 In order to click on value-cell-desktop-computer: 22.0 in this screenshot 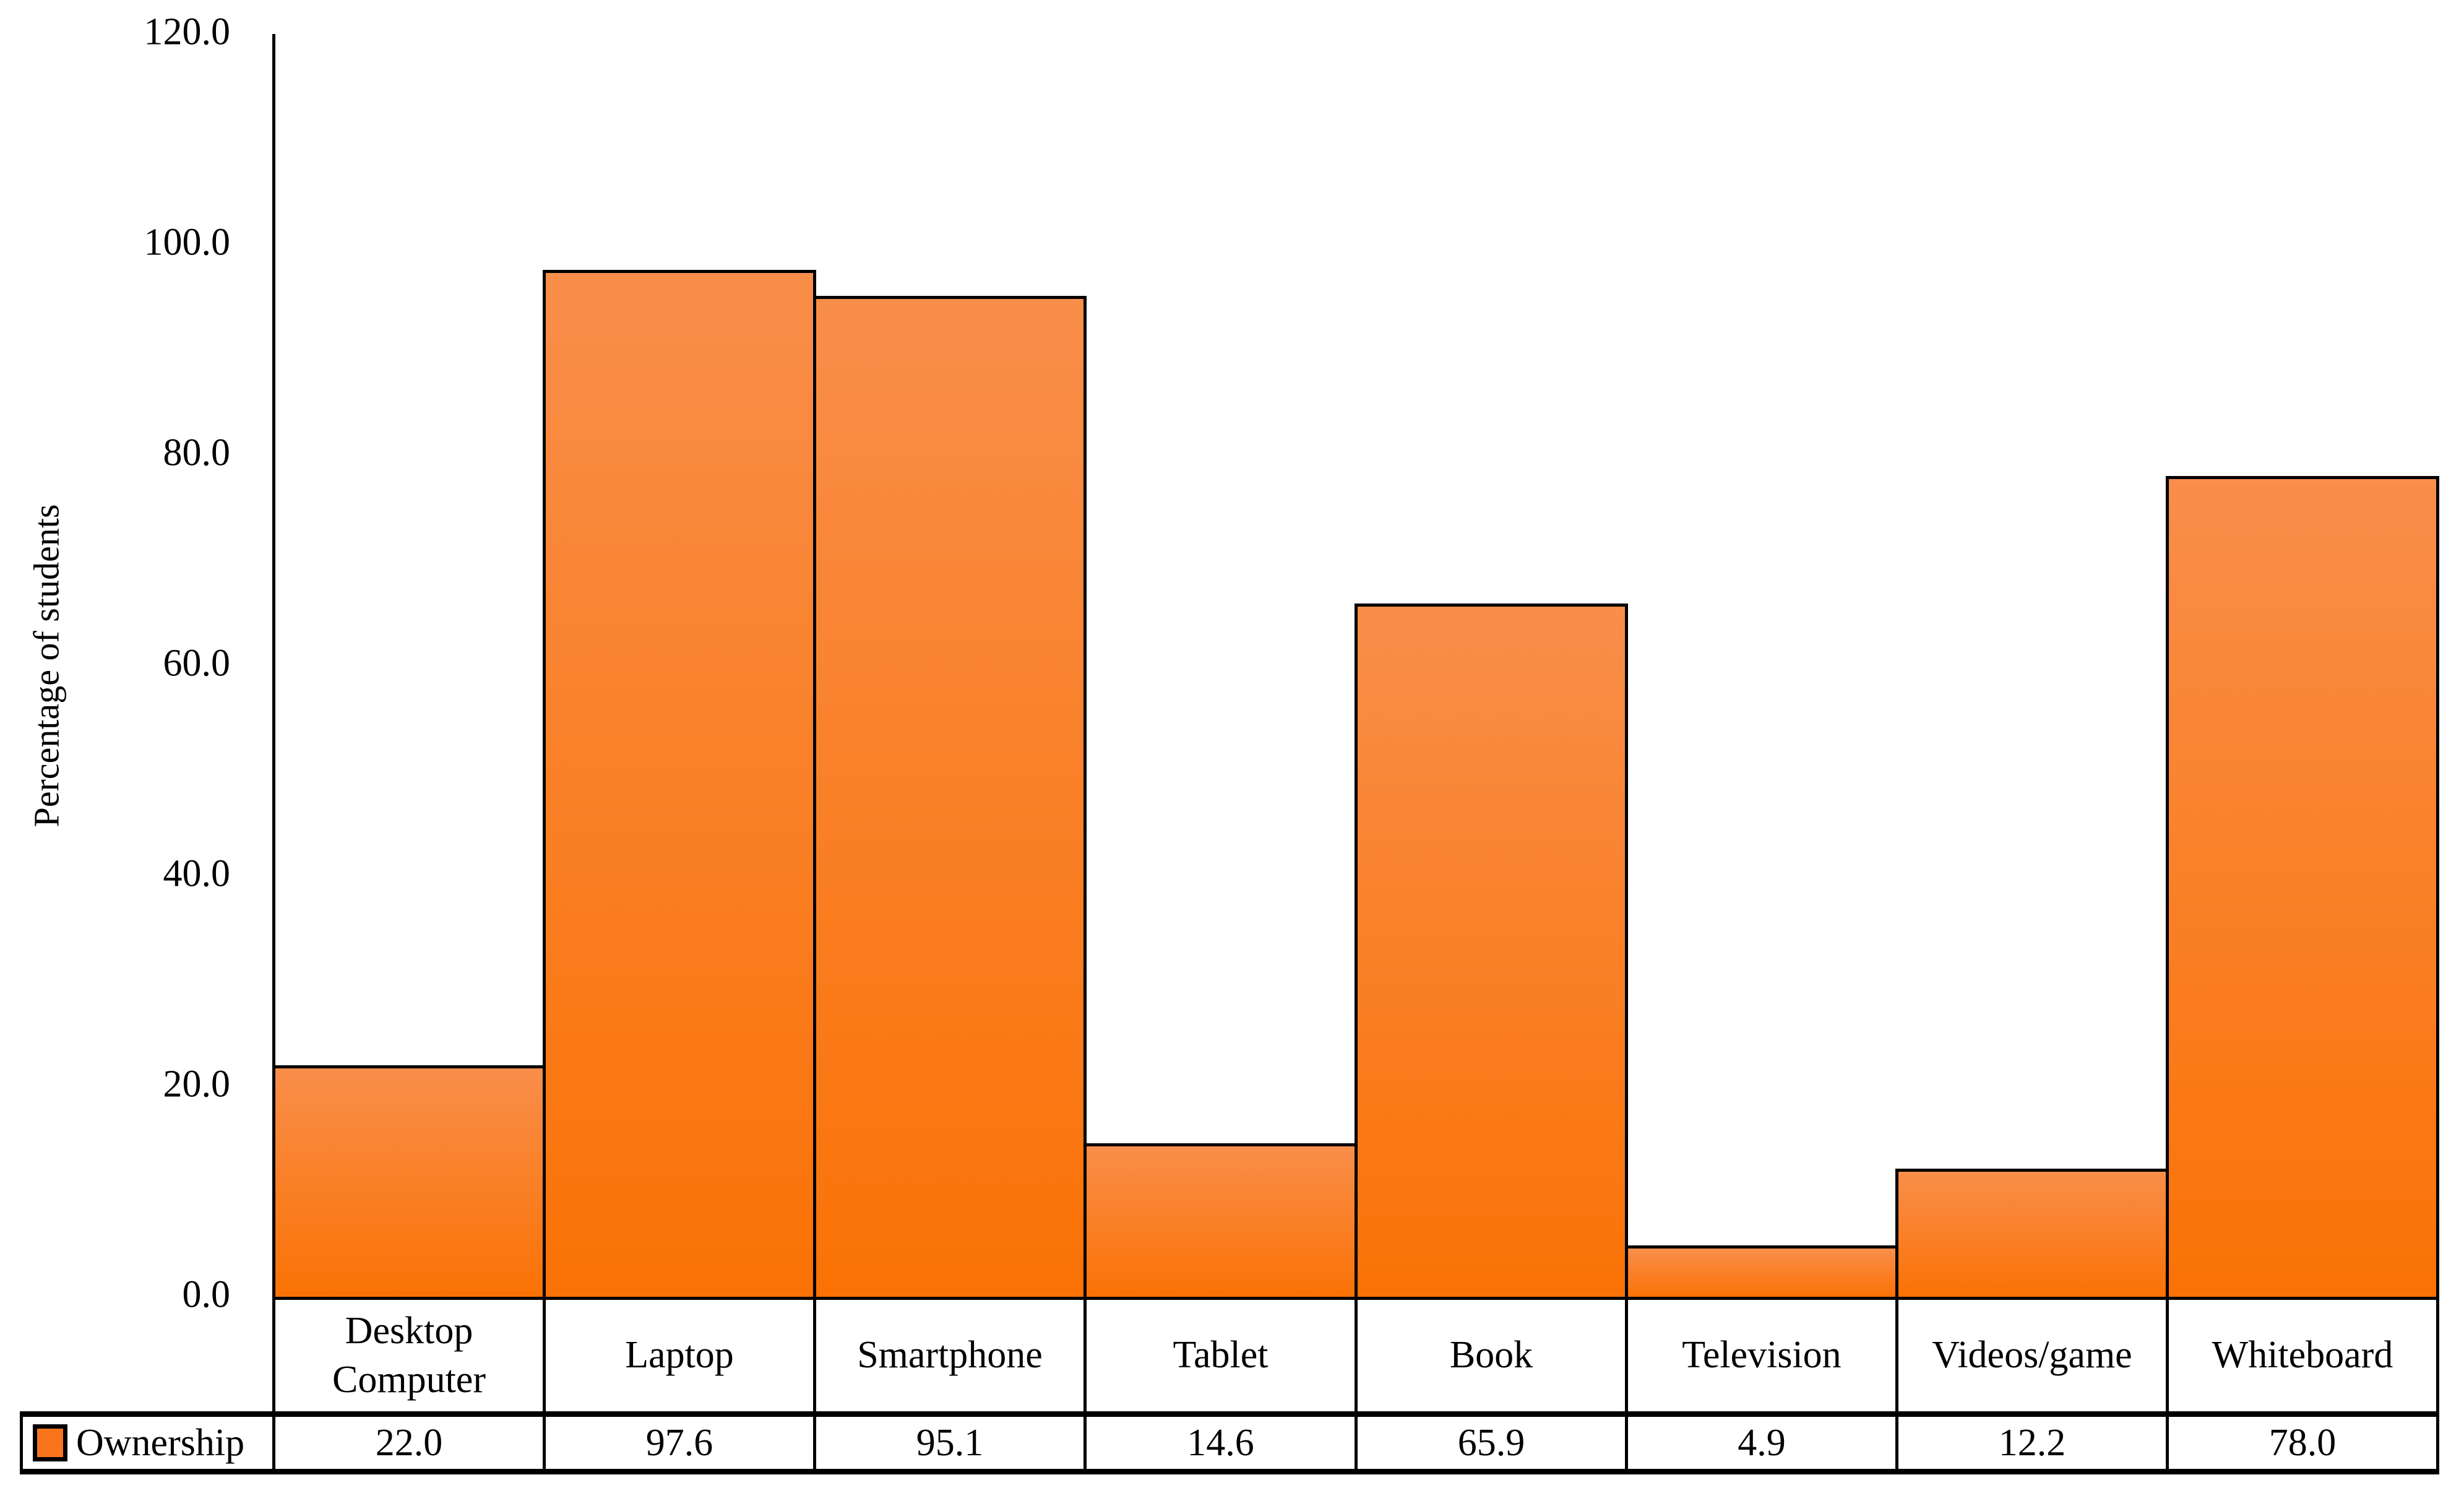, I will do `click(409, 1442)`.